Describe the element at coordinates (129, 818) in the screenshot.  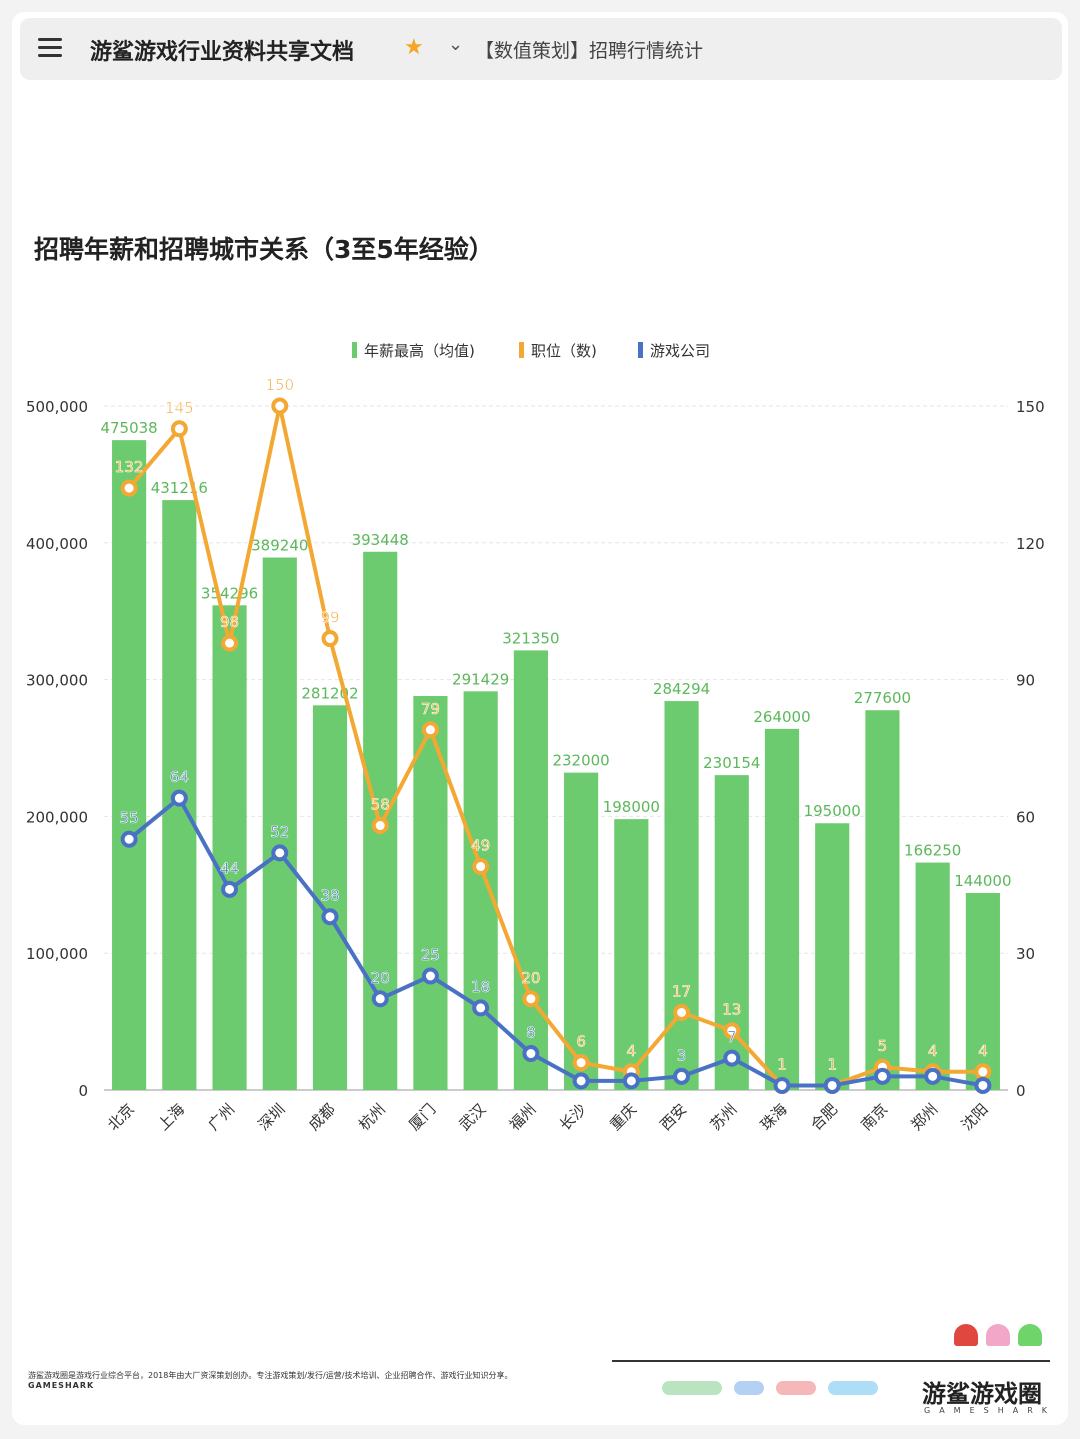
I see `point-value-label: 55` at that location.